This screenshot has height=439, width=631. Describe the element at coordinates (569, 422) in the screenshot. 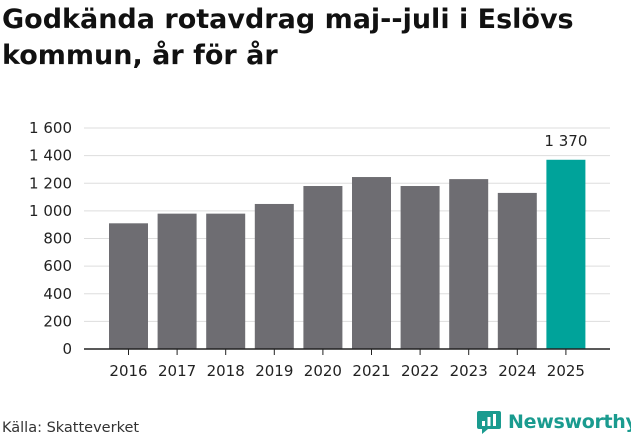

I see `brand-name: Newsworthy` at that location.